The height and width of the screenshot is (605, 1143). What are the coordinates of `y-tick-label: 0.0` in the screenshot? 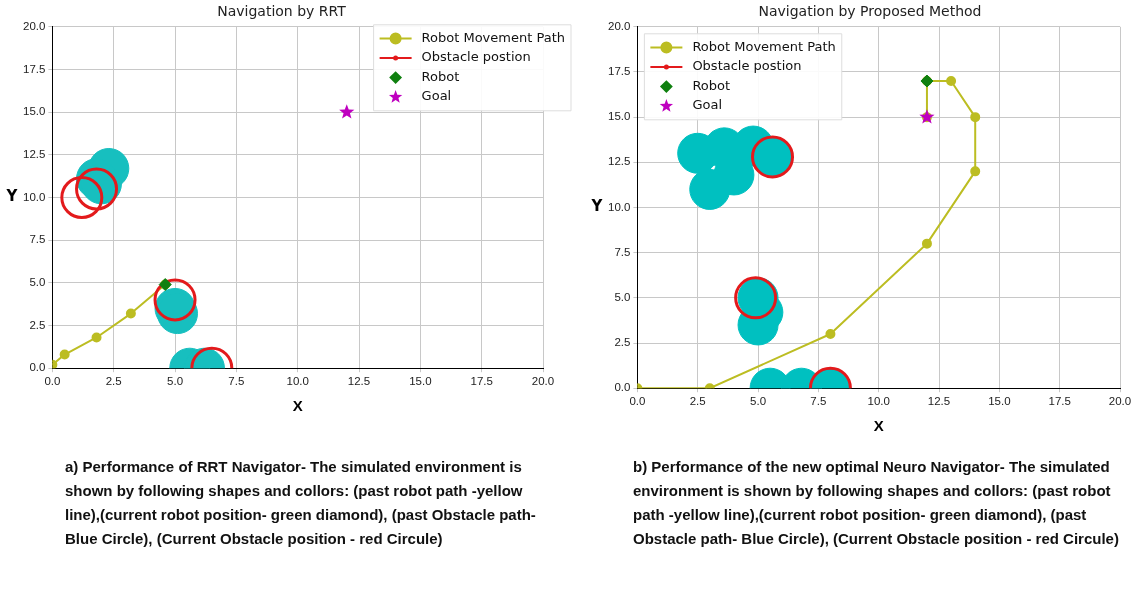 It's located at (37, 367).